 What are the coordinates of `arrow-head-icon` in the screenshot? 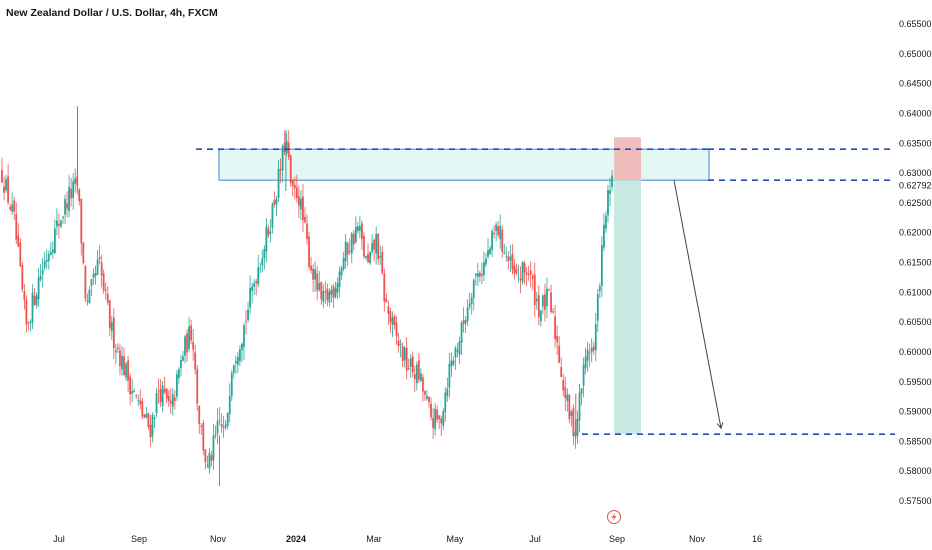 It's located at (720, 426).